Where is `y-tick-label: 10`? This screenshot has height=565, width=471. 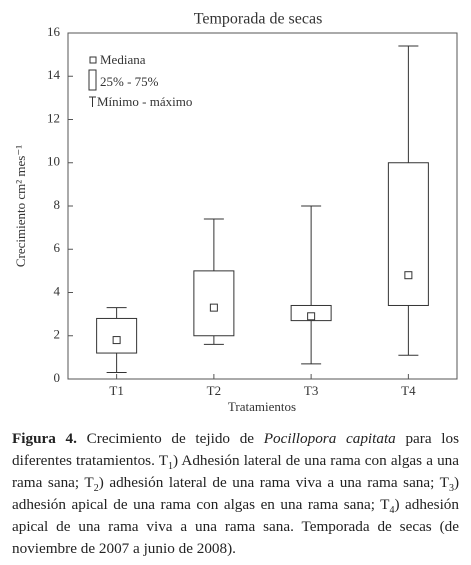 y-tick-label: 10 is located at coordinates (53, 161).